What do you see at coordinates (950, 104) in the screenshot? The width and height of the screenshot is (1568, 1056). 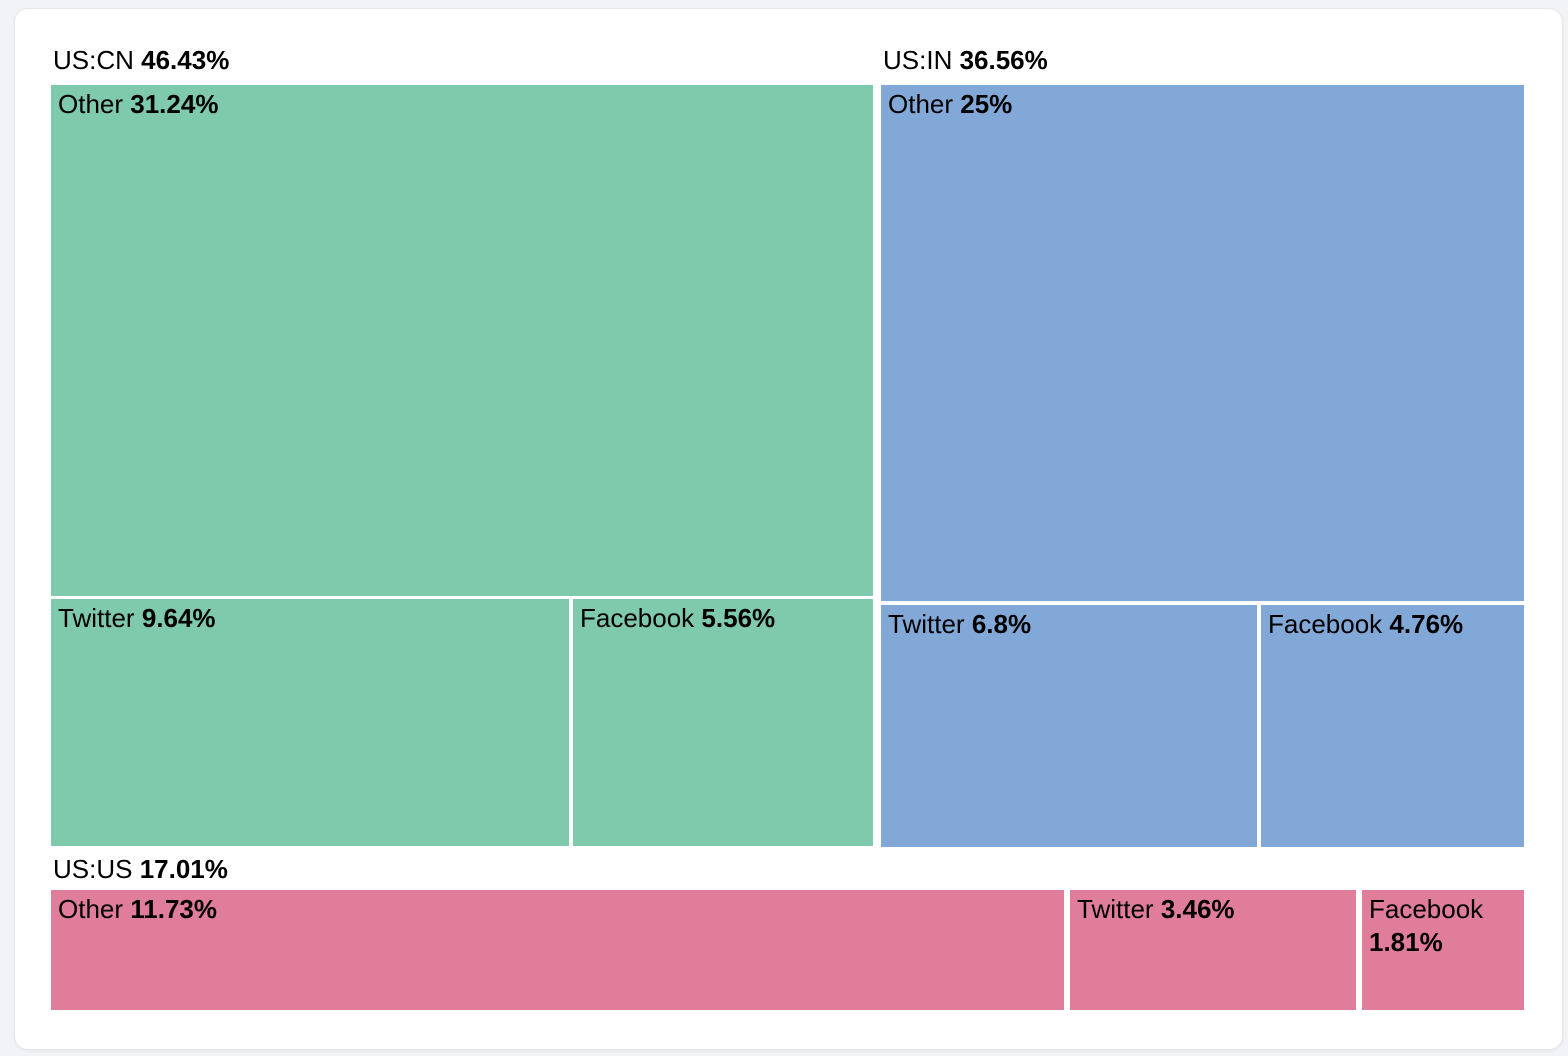 I see `cell-label: Other 25%` at bounding box center [950, 104].